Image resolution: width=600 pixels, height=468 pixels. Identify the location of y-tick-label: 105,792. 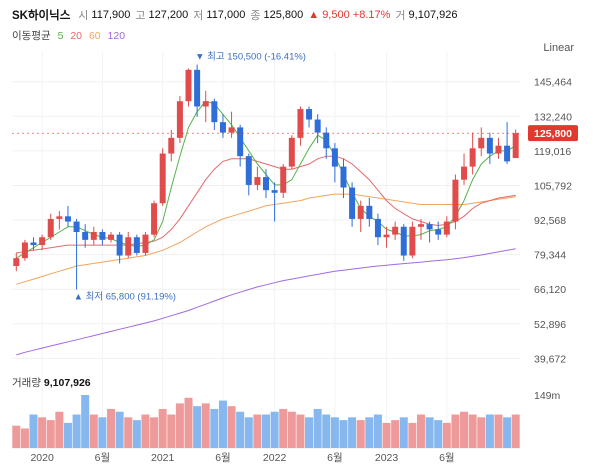
(553, 186).